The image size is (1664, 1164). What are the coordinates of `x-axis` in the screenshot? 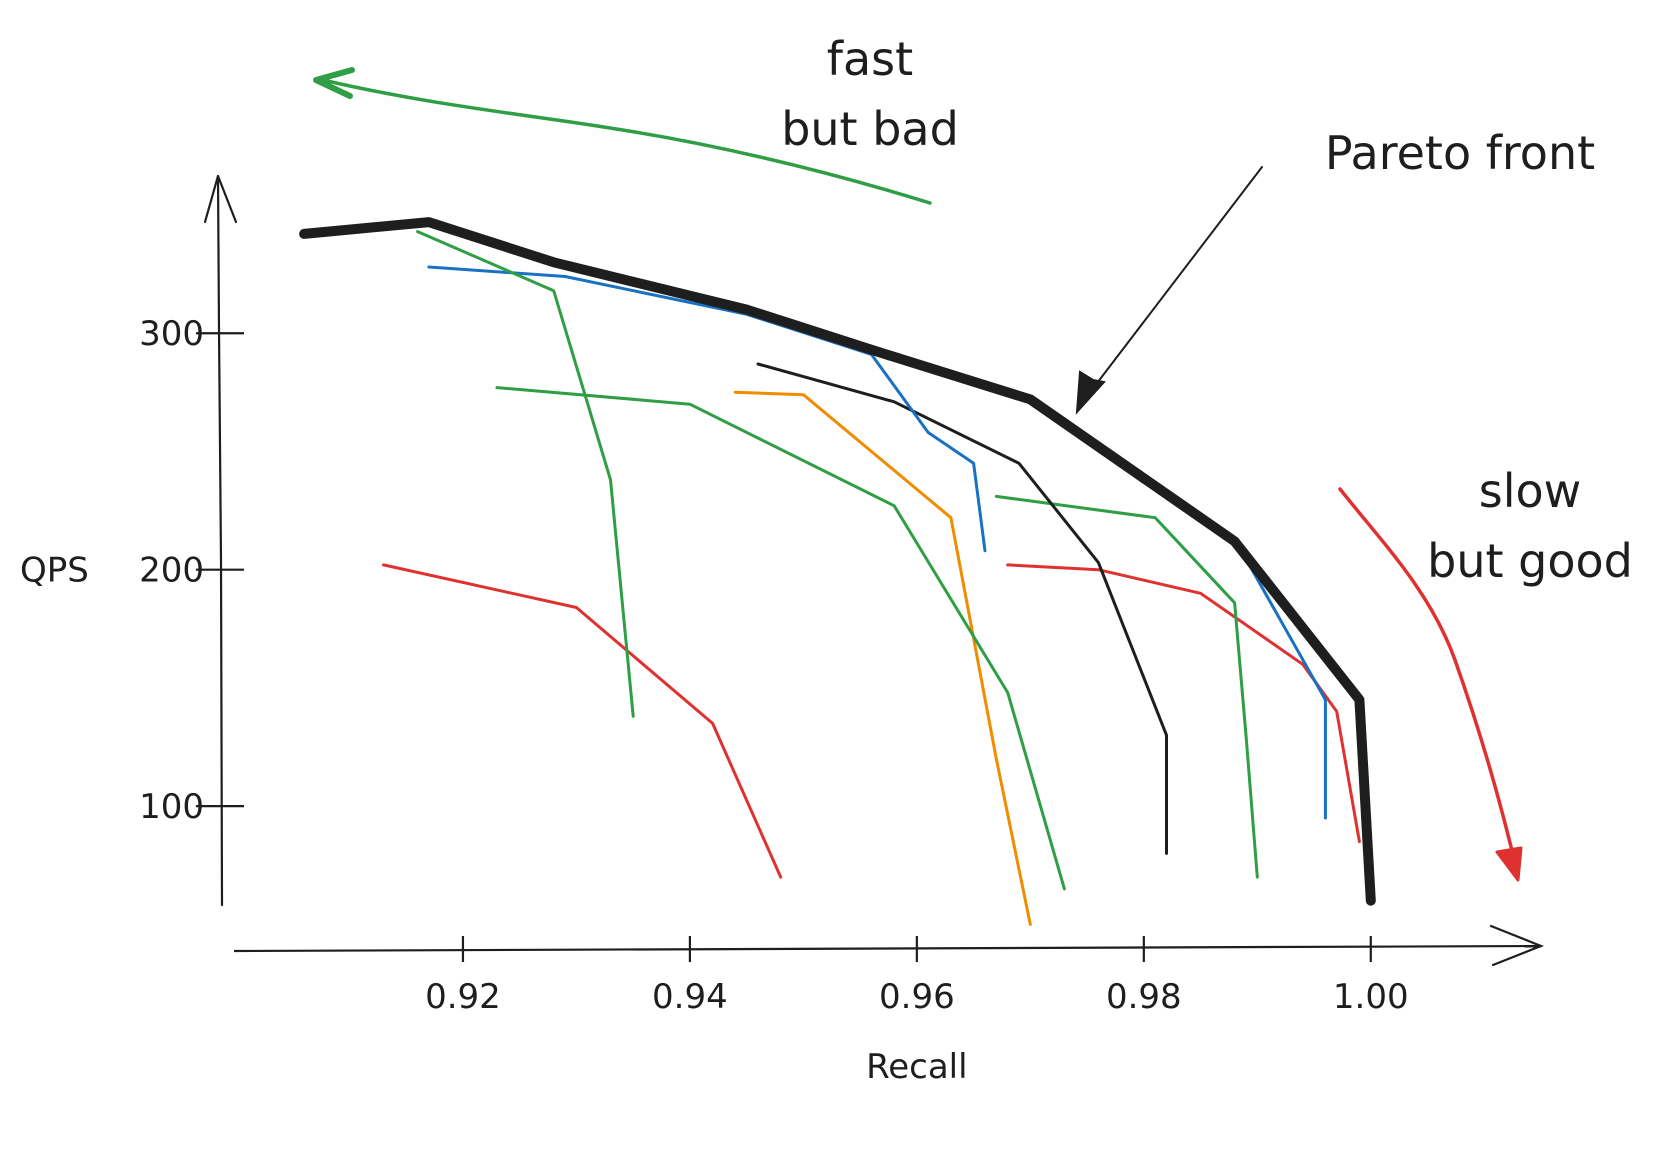 It's located at (880, 923).